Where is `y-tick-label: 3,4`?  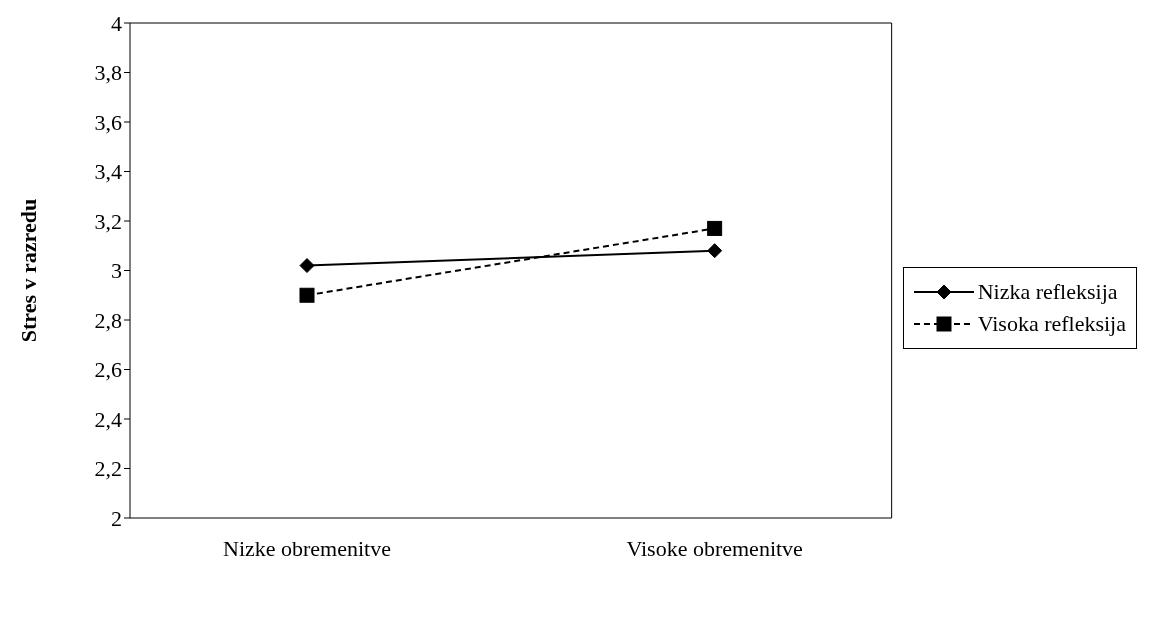
y-tick-label: 3,4 is located at coordinates (108, 172).